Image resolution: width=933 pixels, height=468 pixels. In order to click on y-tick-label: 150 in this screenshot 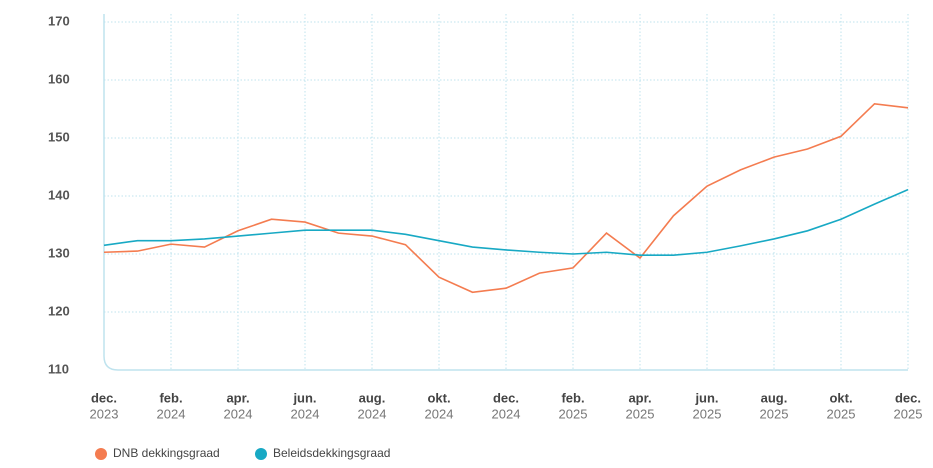, I will do `click(59, 136)`.